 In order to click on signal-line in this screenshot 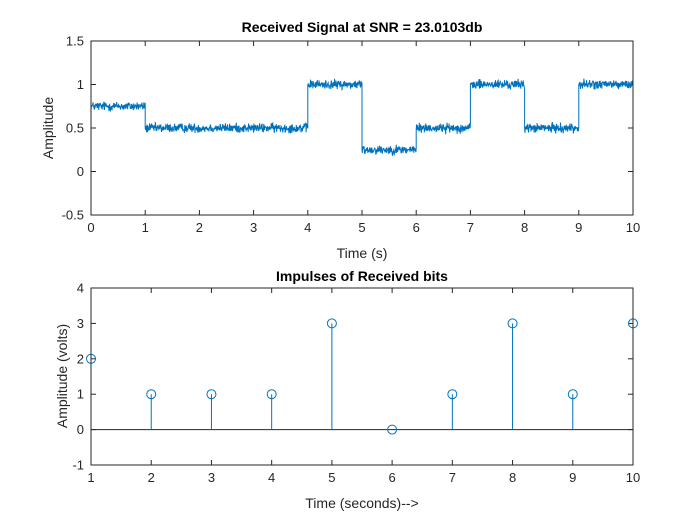, I will do `click(362, 117)`.